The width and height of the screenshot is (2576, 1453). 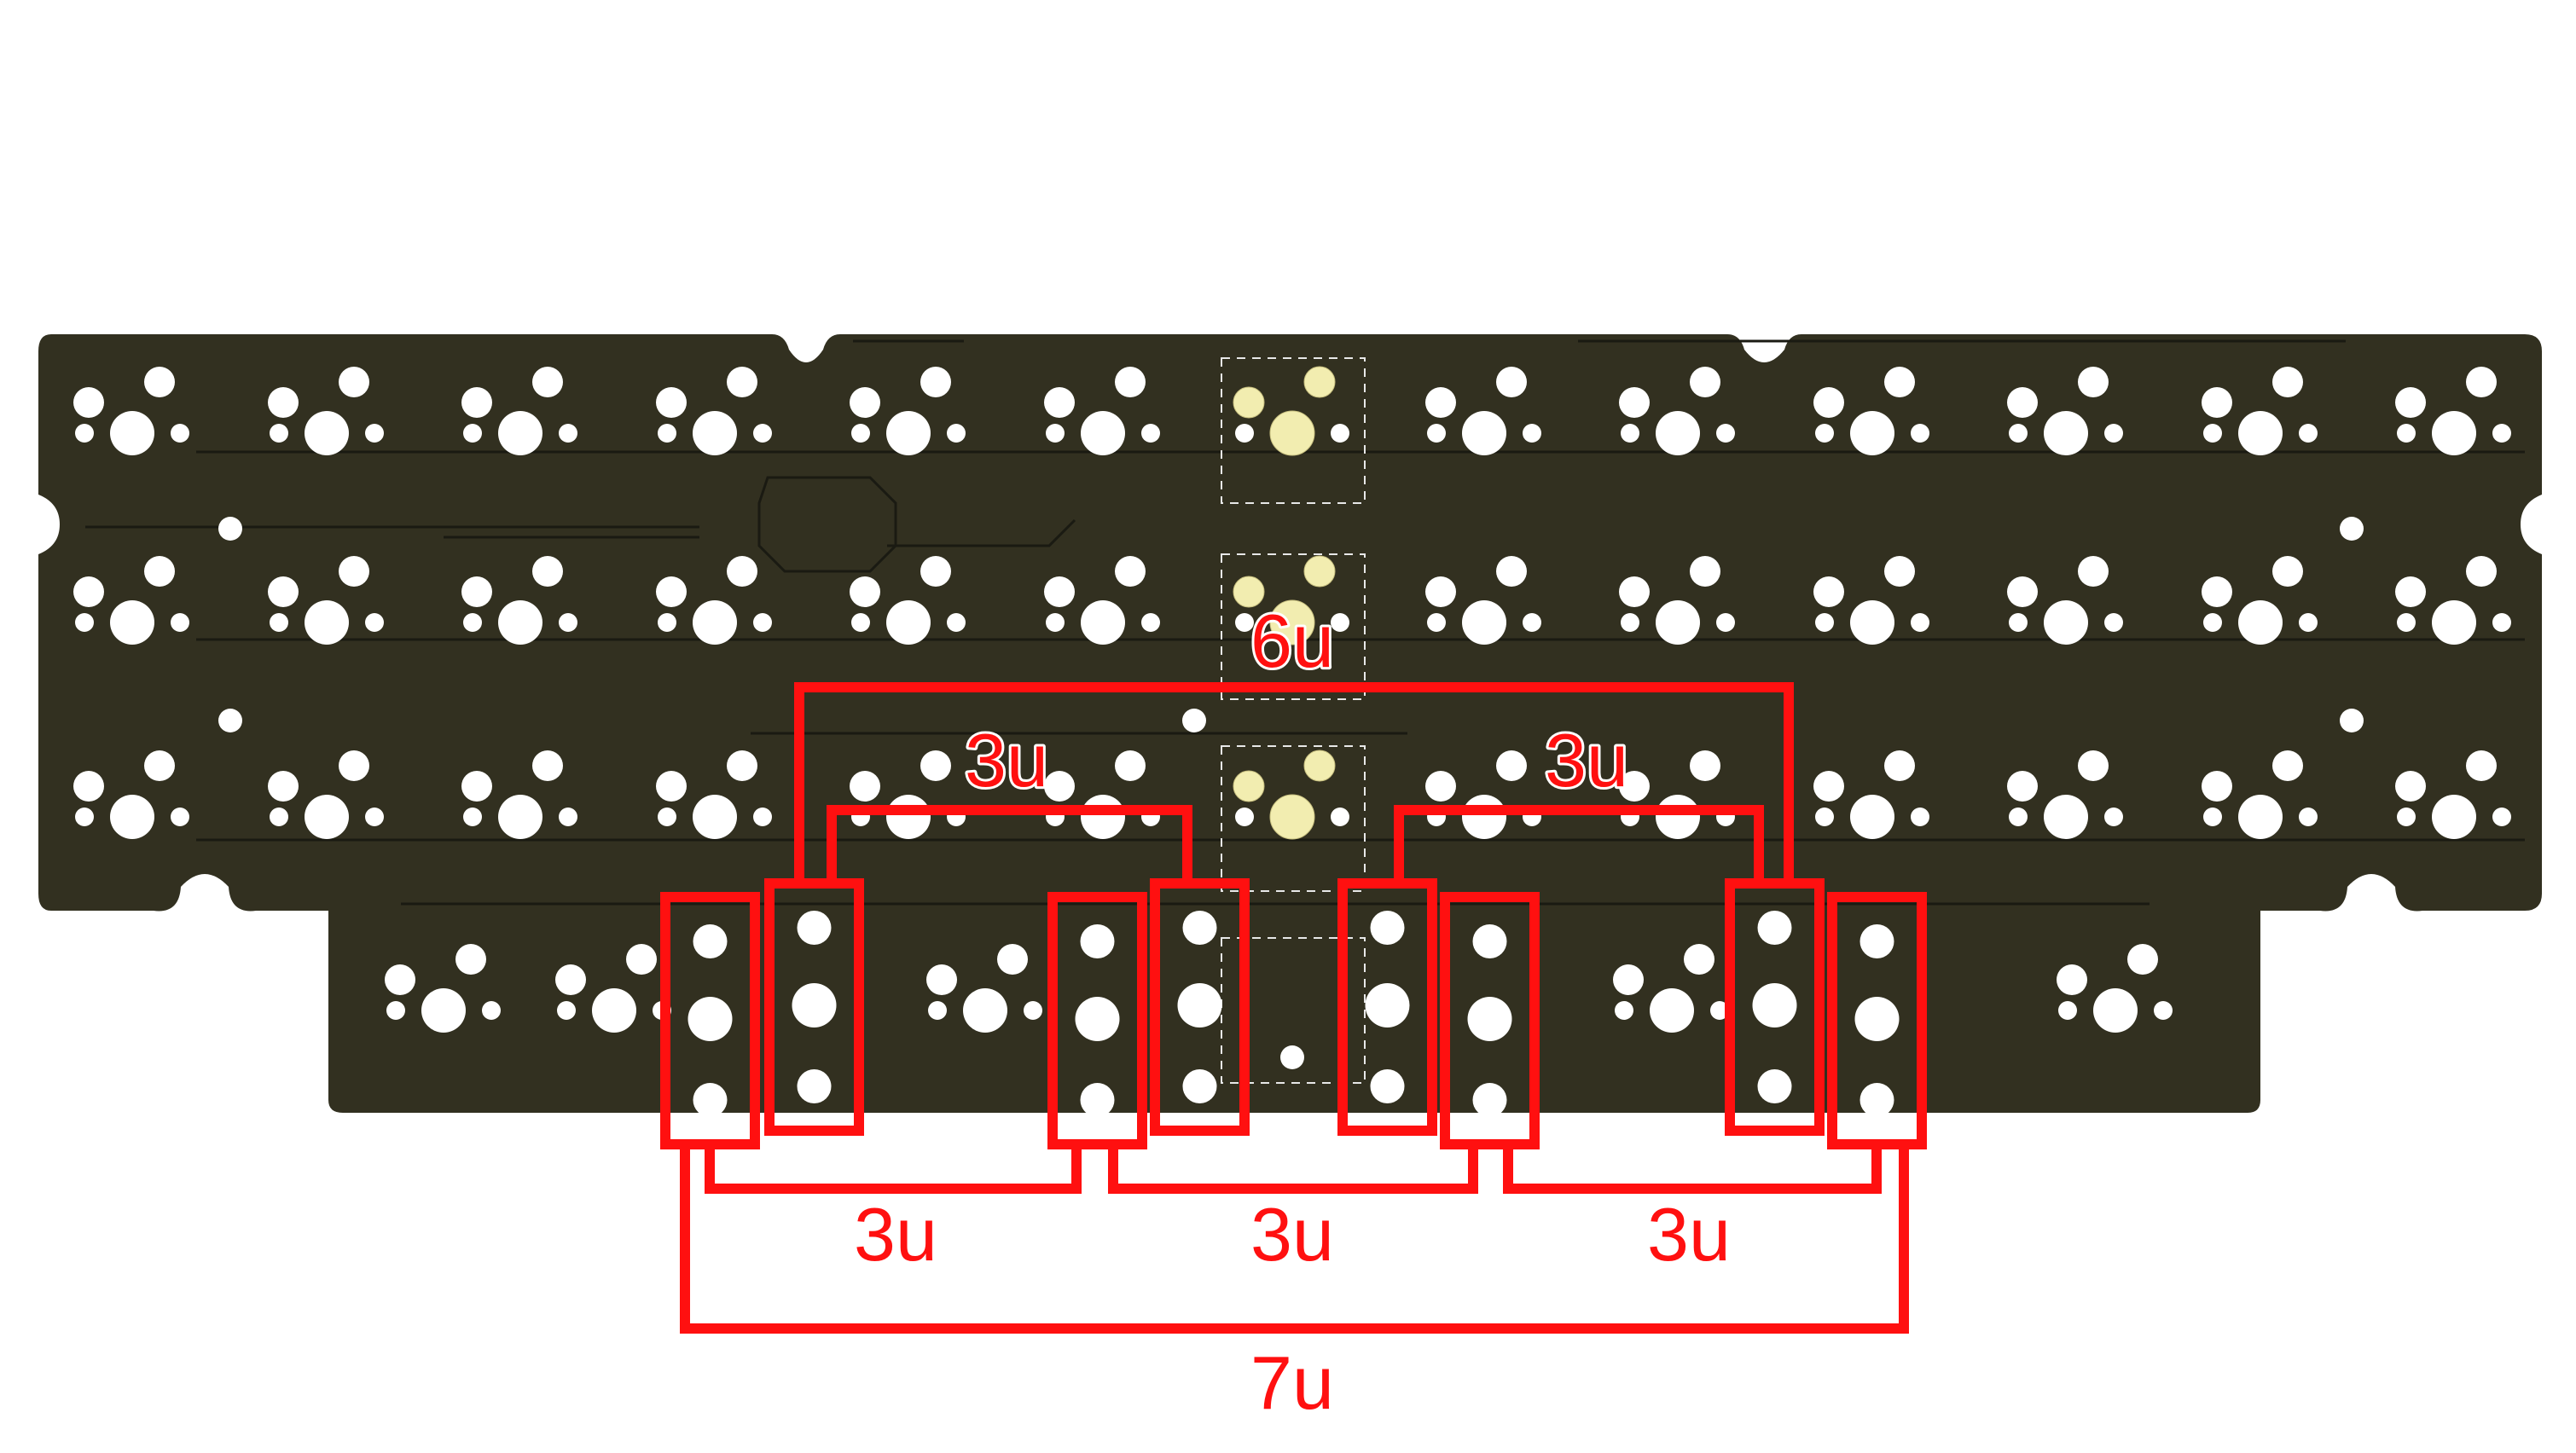 I want to click on bracket-3u-bottom-right-halo, so click(x=1692, y=1167).